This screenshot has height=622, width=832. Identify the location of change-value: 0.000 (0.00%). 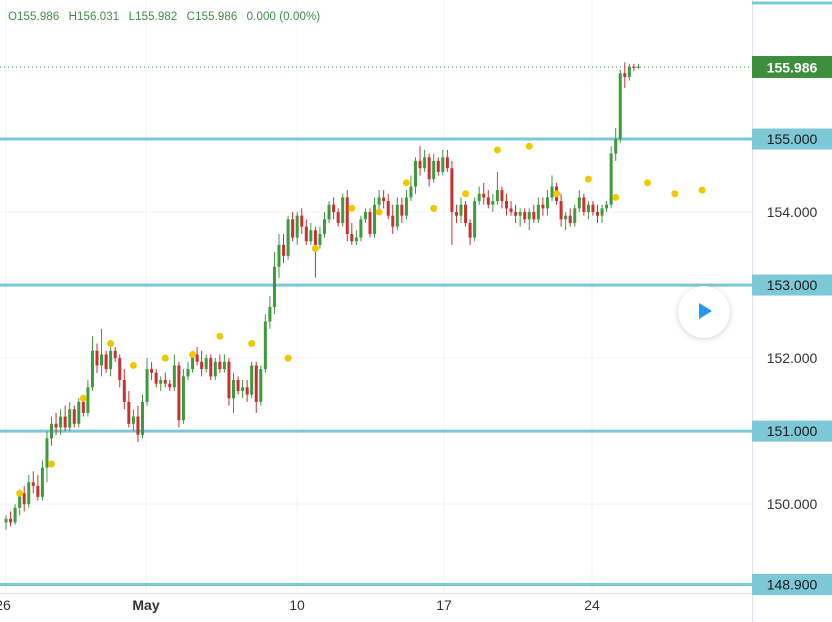
(283, 17).